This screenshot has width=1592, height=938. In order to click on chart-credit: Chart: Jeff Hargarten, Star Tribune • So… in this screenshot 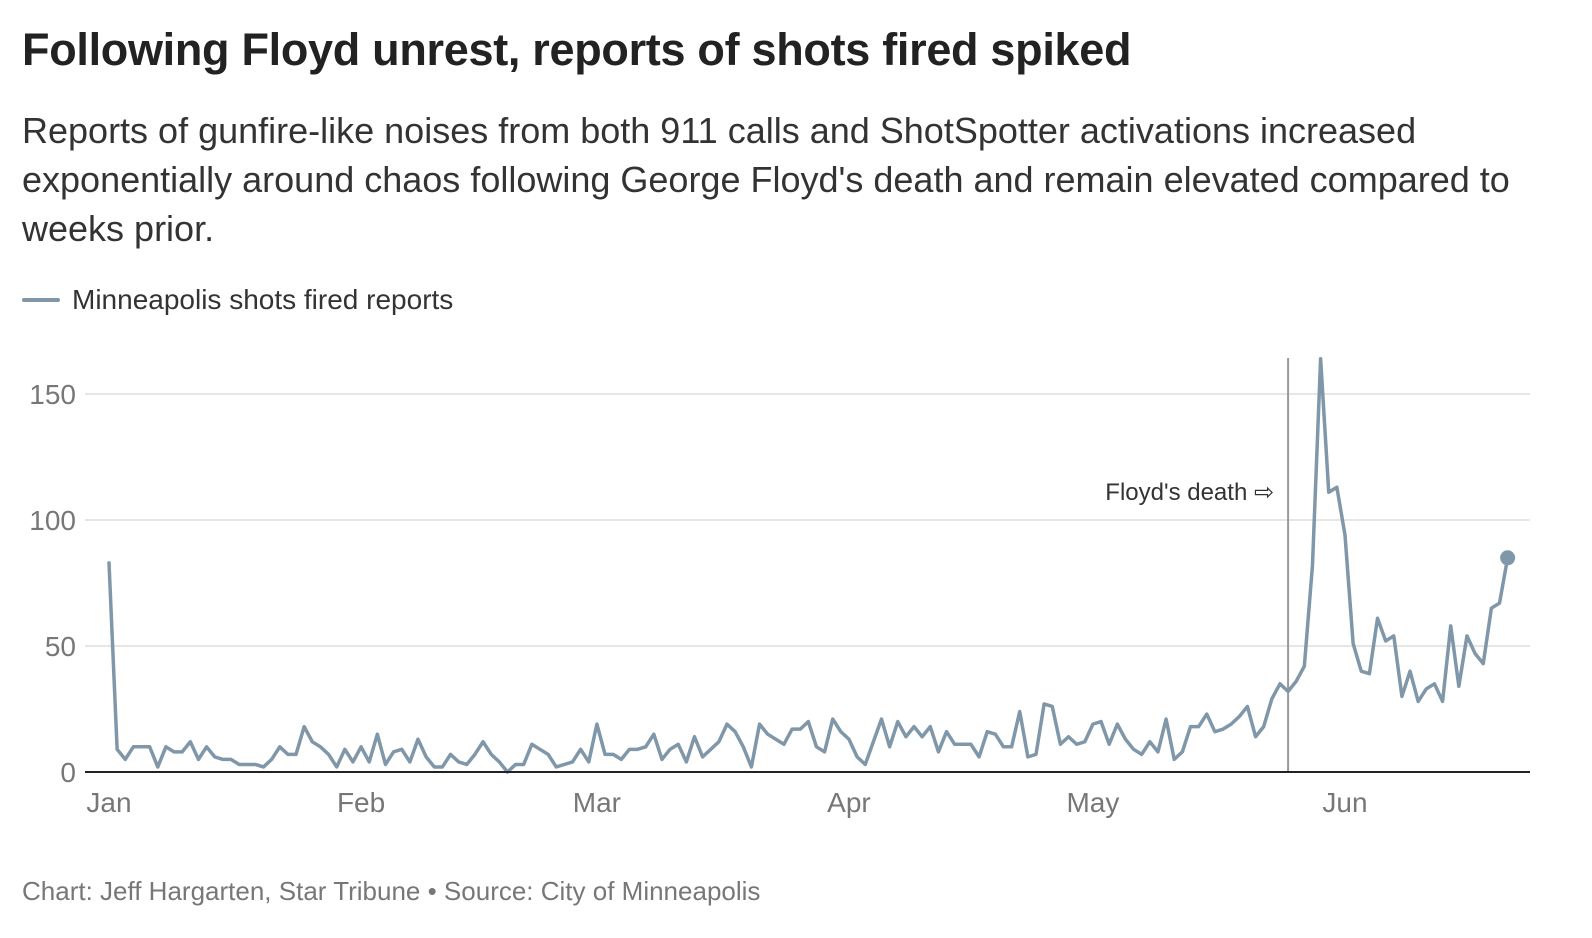, I will do `click(391, 891)`.